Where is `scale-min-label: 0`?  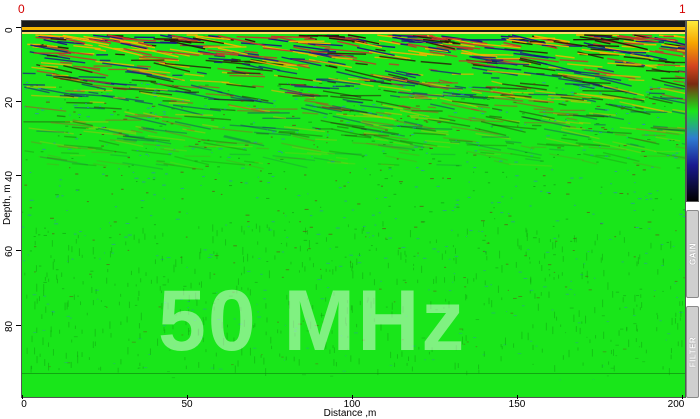 scale-min-label: 0 is located at coordinates (21, 9).